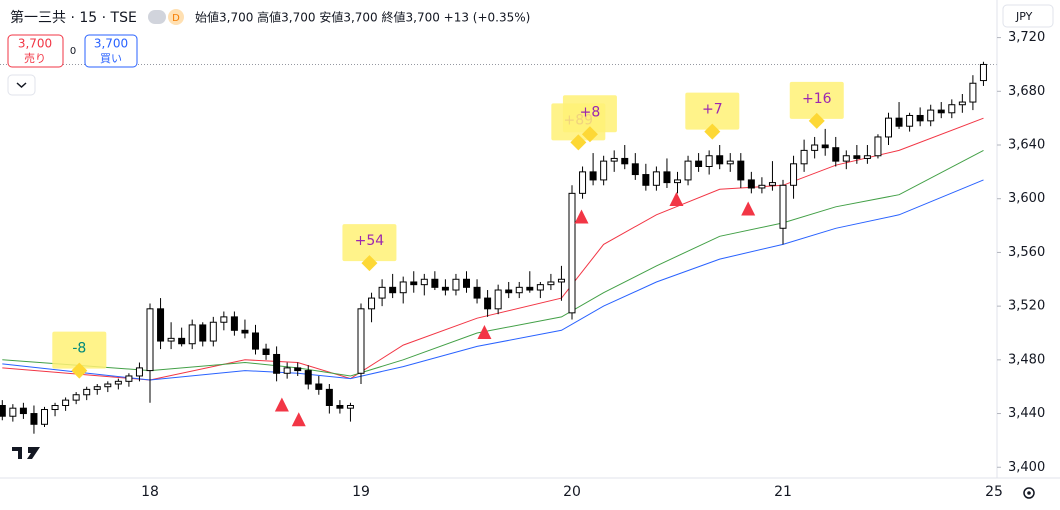  What do you see at coordinates (111, 58) in the screenshot?
I see `buy-label: 買い` at bounding box center [111, 58].